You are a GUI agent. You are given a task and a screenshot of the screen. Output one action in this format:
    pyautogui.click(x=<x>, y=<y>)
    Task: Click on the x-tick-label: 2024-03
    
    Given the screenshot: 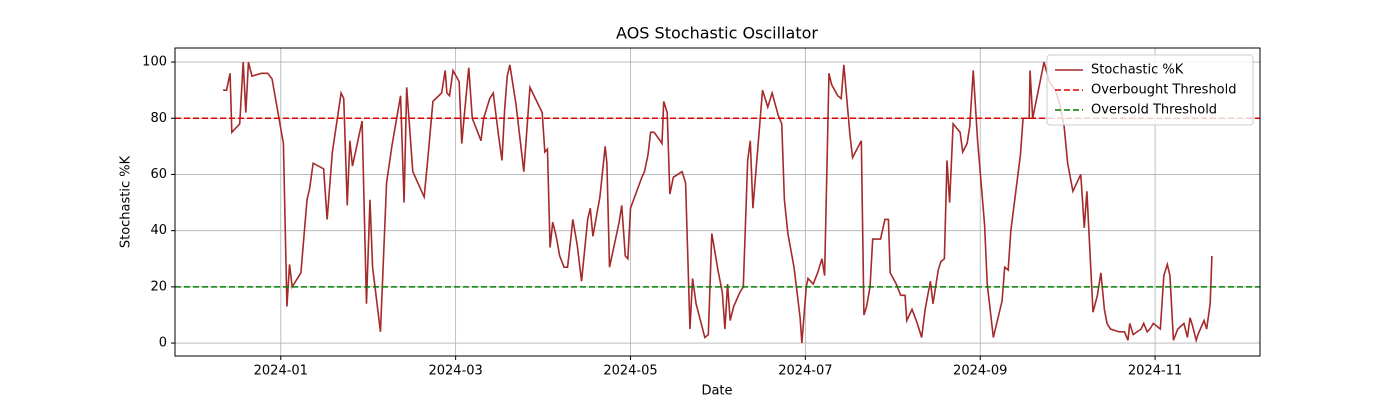 What is the action you would take?
    pyautogui.click(x=455, y=371)
    